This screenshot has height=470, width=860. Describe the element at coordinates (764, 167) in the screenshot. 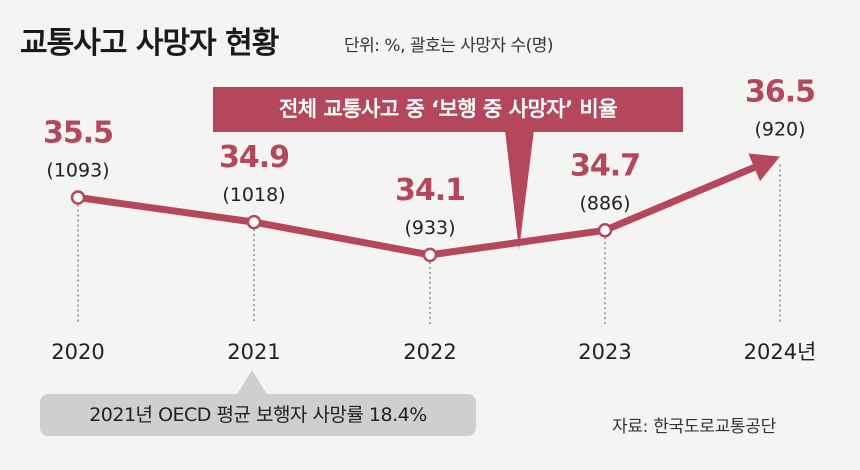

I see `trend-arrow-head` at that location.